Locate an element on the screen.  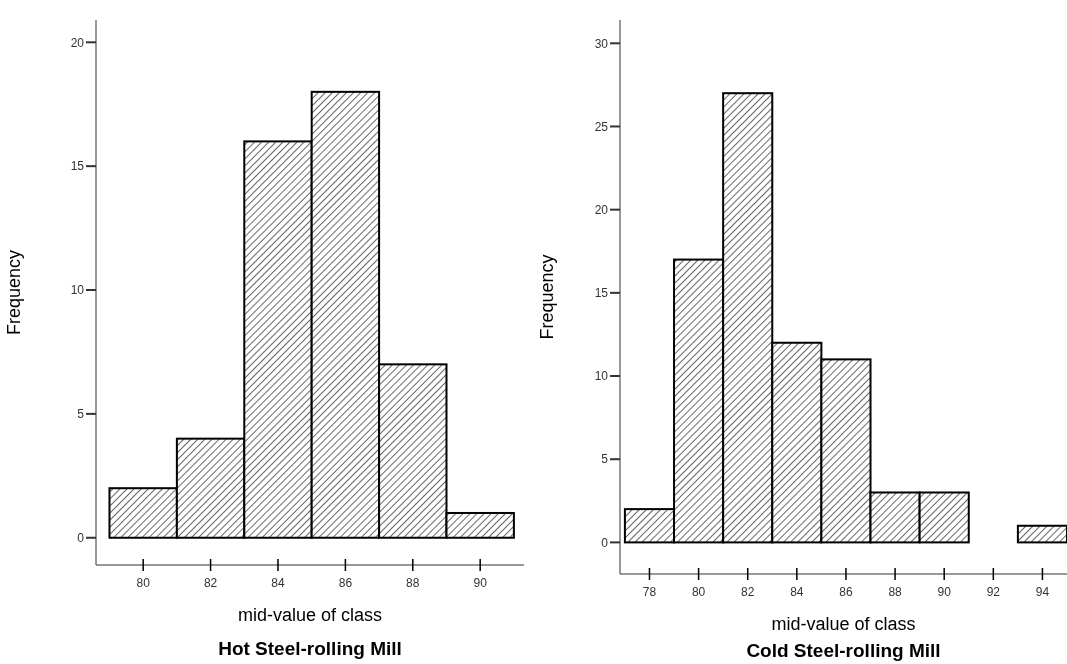
y-tick-label: 30 is located at coordinates (601, 43).